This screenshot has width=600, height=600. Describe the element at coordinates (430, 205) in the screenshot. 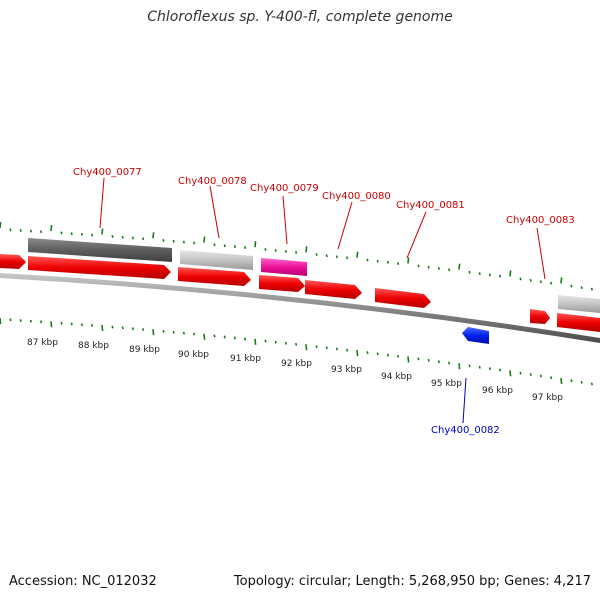

I see `gene-label-chy400-0081: Chy400_0081` at that location.